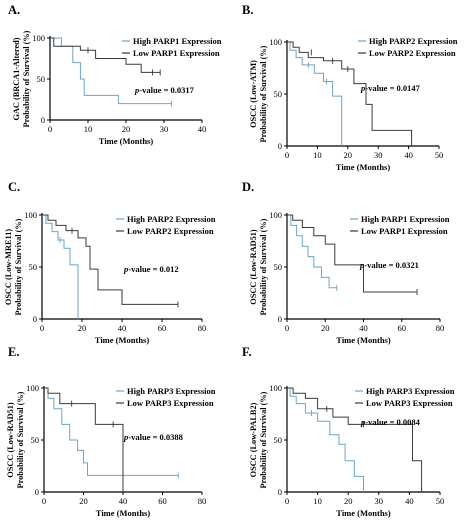 This screenshot has height=521, width=474. What do you see at coordinates (14, 10) in the screenshot?
I see `panel-letter: A.` at bounding box center [14, 10].